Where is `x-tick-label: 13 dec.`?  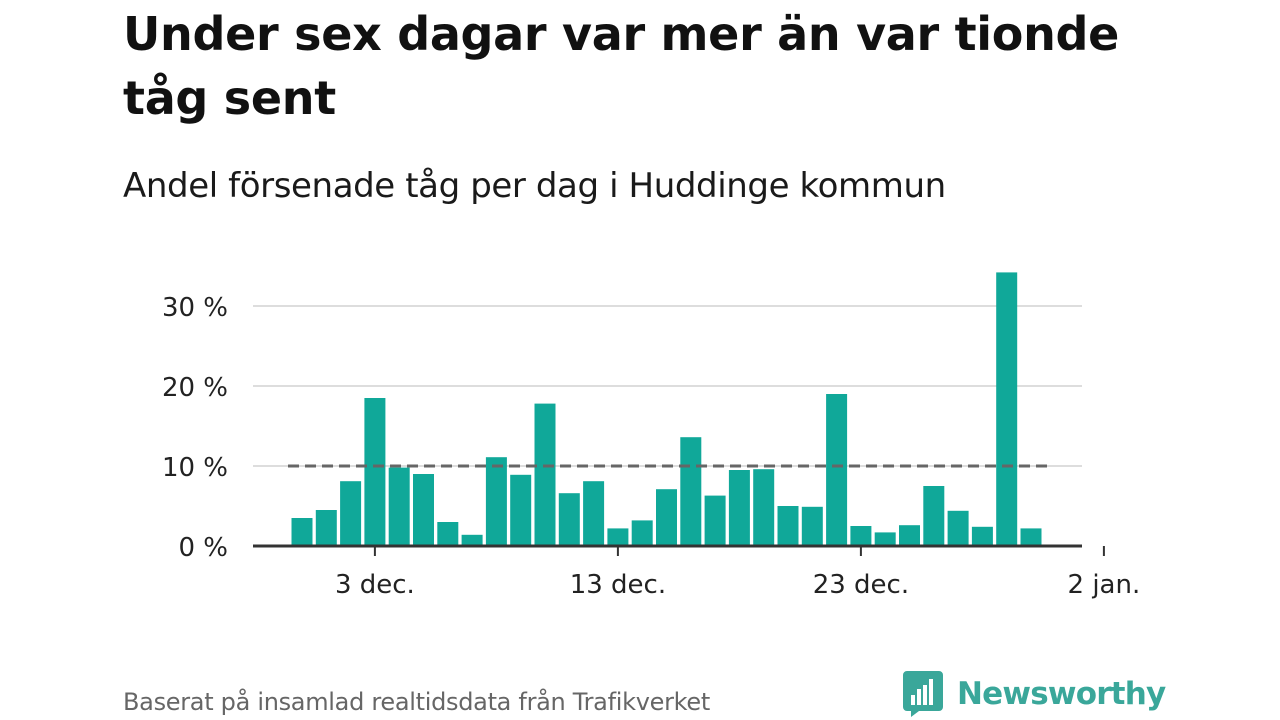 x-tick-label: 13 dec. is located at coordinates (618, 585).